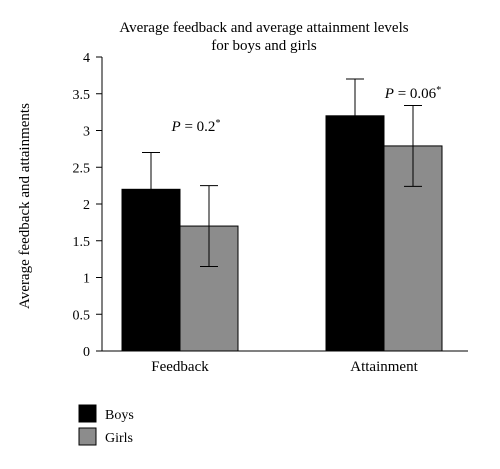  What do you see at coordinates (86, 279) in the screenshot?
I see `y-tick-label: 1` at bounding box center [86, 279].